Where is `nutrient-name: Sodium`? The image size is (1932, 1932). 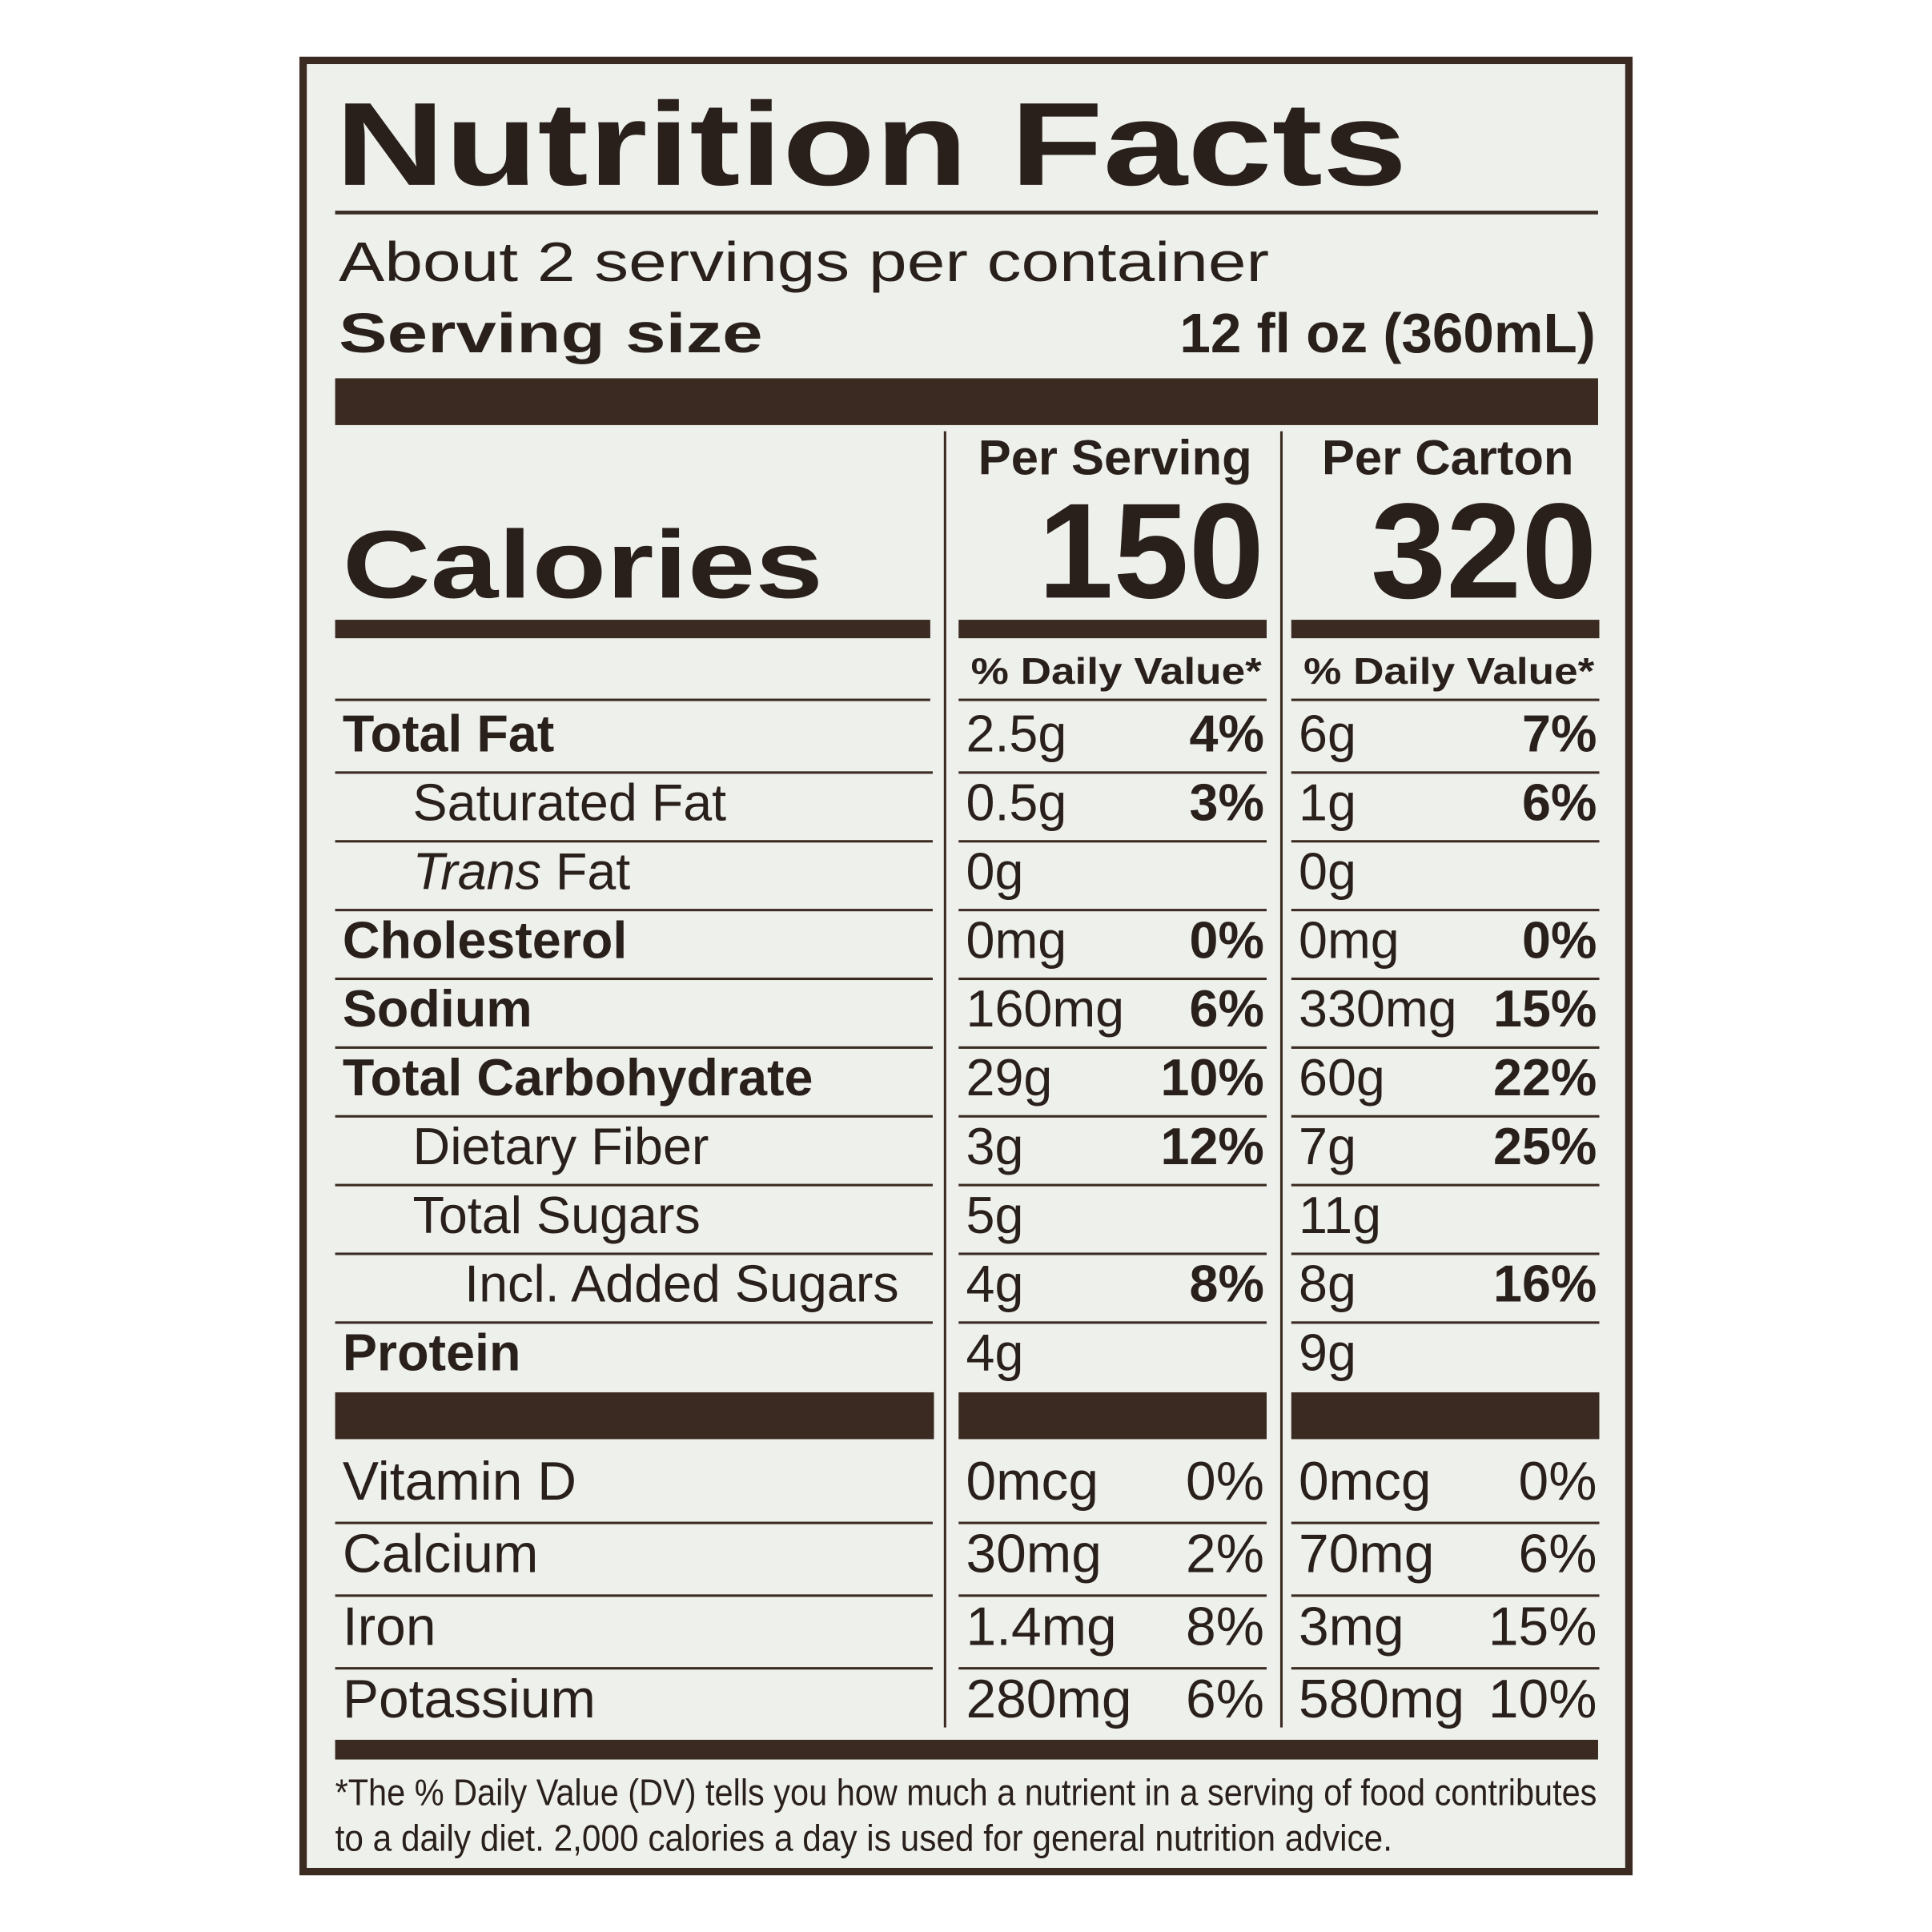 nutrient-name: Sodium is located at coordinates (437, 1009).